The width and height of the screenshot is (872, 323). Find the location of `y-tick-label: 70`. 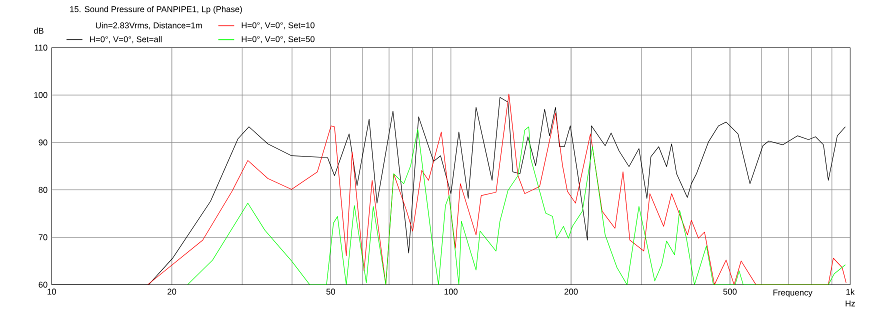

y-tick-label: 70 is located at coordinates (43, 237).